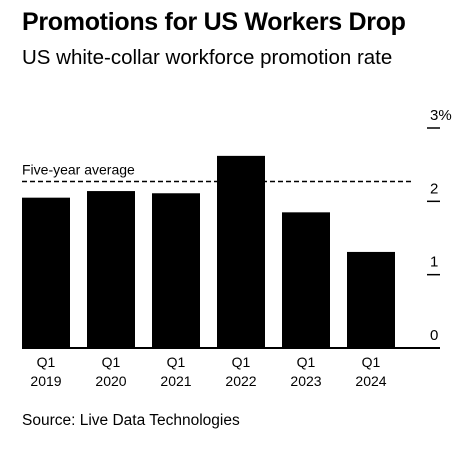  Describe the element at coordinates (214, 22) in the screenshot. I see `chart-title: Promotions for US Workers Drop` at that location.